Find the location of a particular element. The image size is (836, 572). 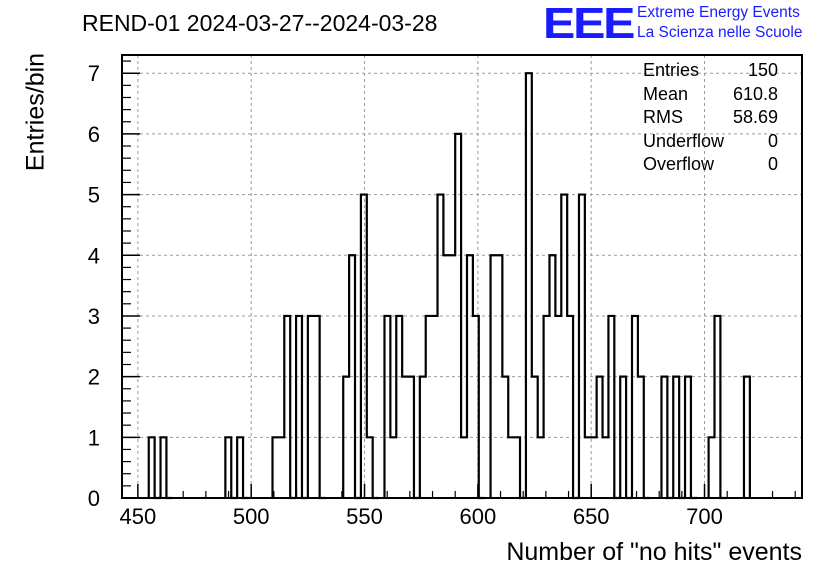

stat-overflow-value: 0 is located at coordinates (772, 164).